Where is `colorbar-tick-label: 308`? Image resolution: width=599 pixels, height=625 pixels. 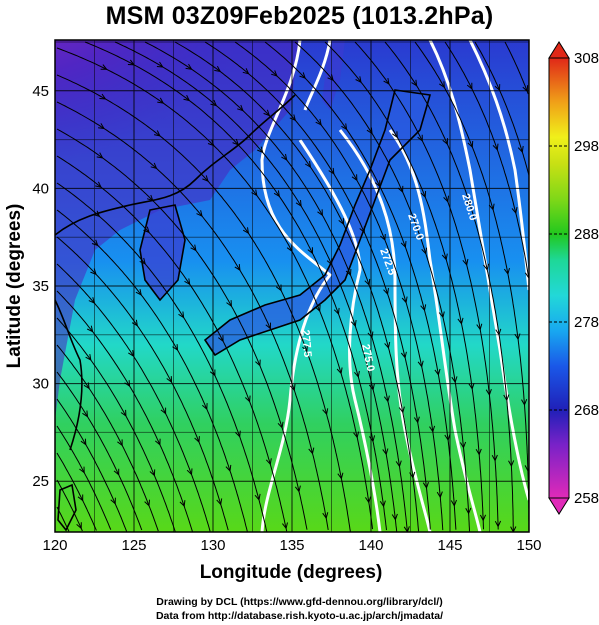
colorbar-tick-label: 308 is located at coordinates (586, 58).